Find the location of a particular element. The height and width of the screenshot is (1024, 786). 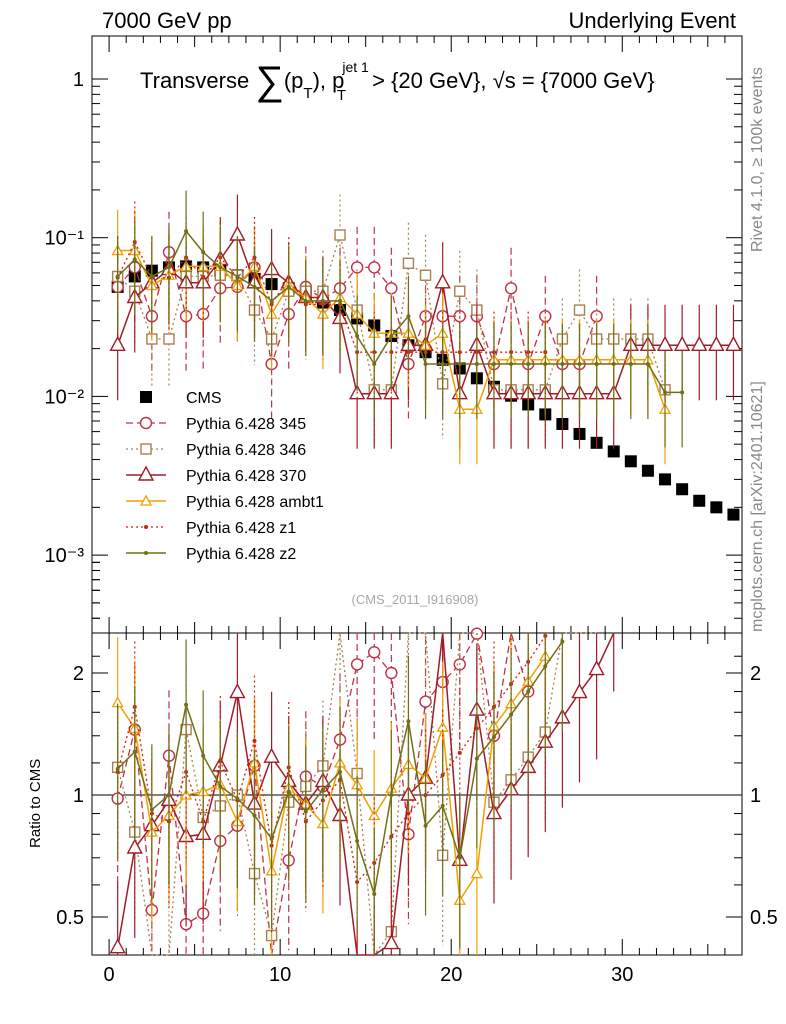

title-sub-t2: T is located at coordinates (341, 95).